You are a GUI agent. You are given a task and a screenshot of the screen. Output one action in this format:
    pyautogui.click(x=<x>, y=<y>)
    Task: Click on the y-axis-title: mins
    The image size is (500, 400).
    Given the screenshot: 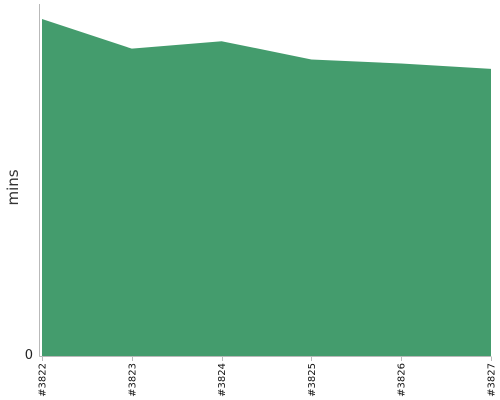 What is the action you would take?
    pyautogui.click(x=13, y=187)
    